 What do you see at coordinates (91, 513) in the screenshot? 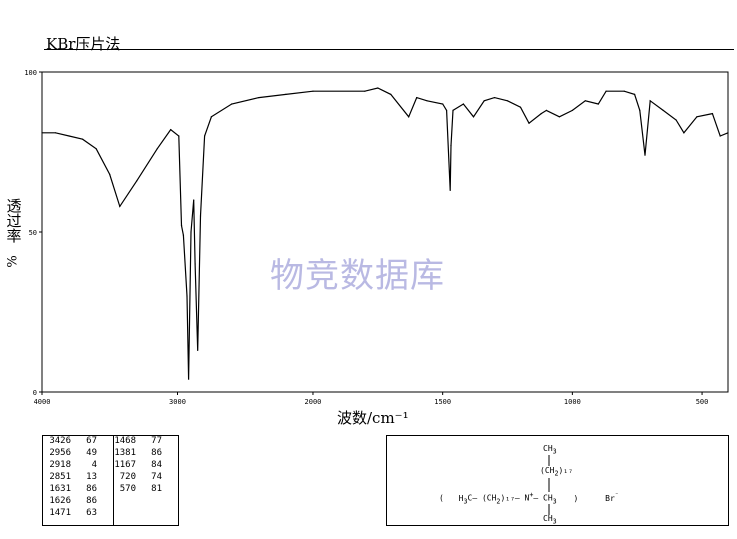
I see `peak-cell: 63` at bounding box center [91, 513].